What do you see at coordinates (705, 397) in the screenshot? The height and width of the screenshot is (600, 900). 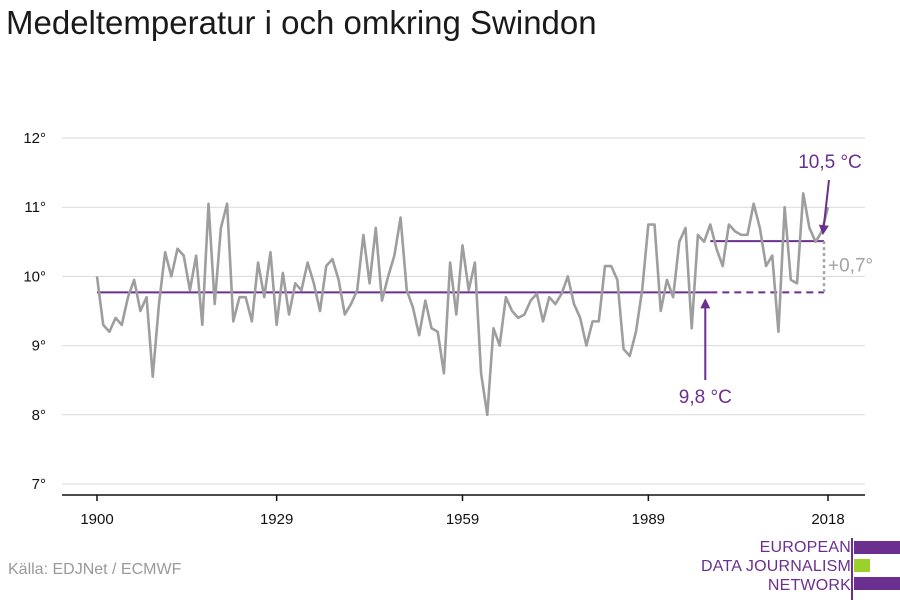 I see `annotation-label-baseline: 9,8 °C` at bounding box center [705, 397].